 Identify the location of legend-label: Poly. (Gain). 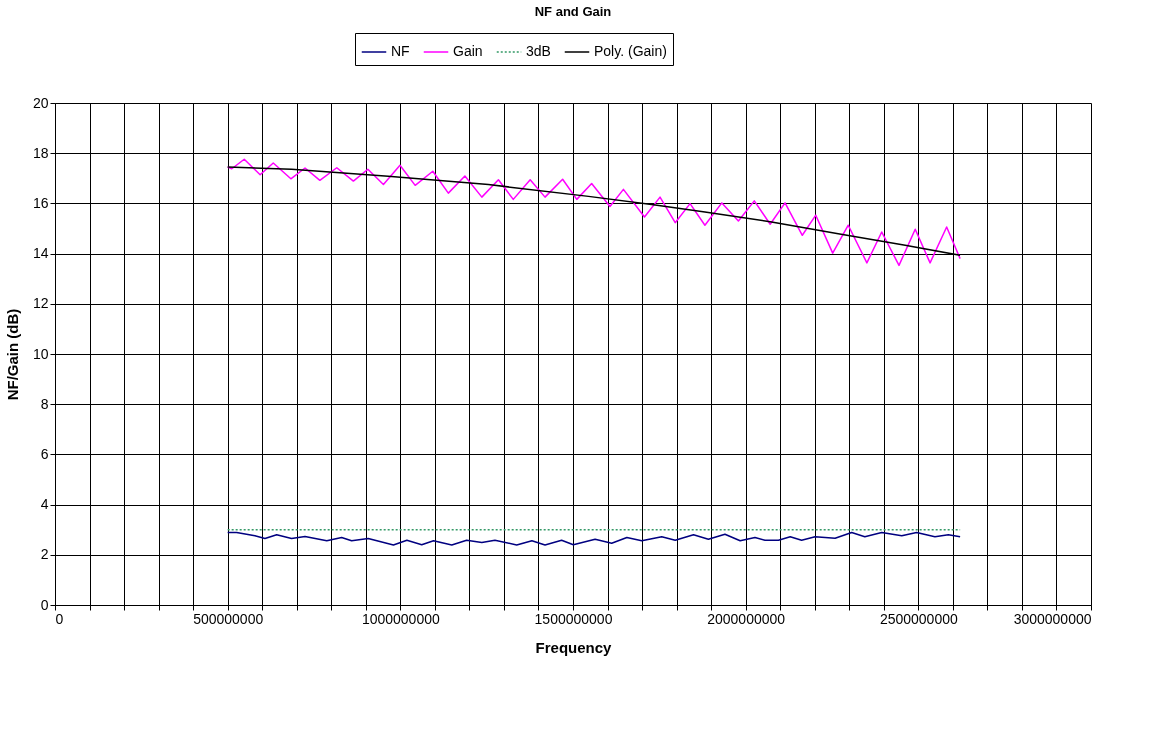
(630, 51).